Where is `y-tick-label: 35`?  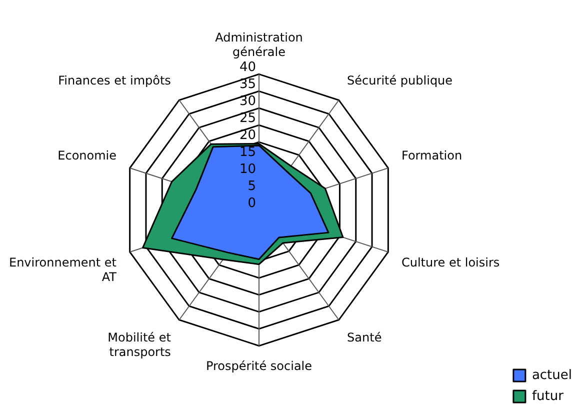 y-tick-label: 35 is located at coordinates (247, 84).